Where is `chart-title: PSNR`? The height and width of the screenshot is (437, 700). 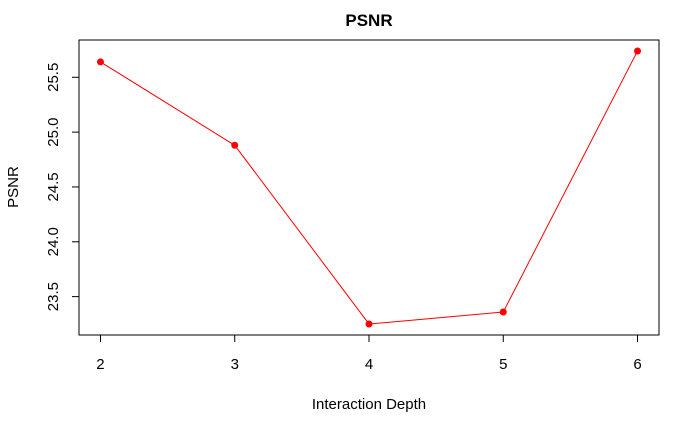 chart-title: PSNR is located at coordinates (368, 20).